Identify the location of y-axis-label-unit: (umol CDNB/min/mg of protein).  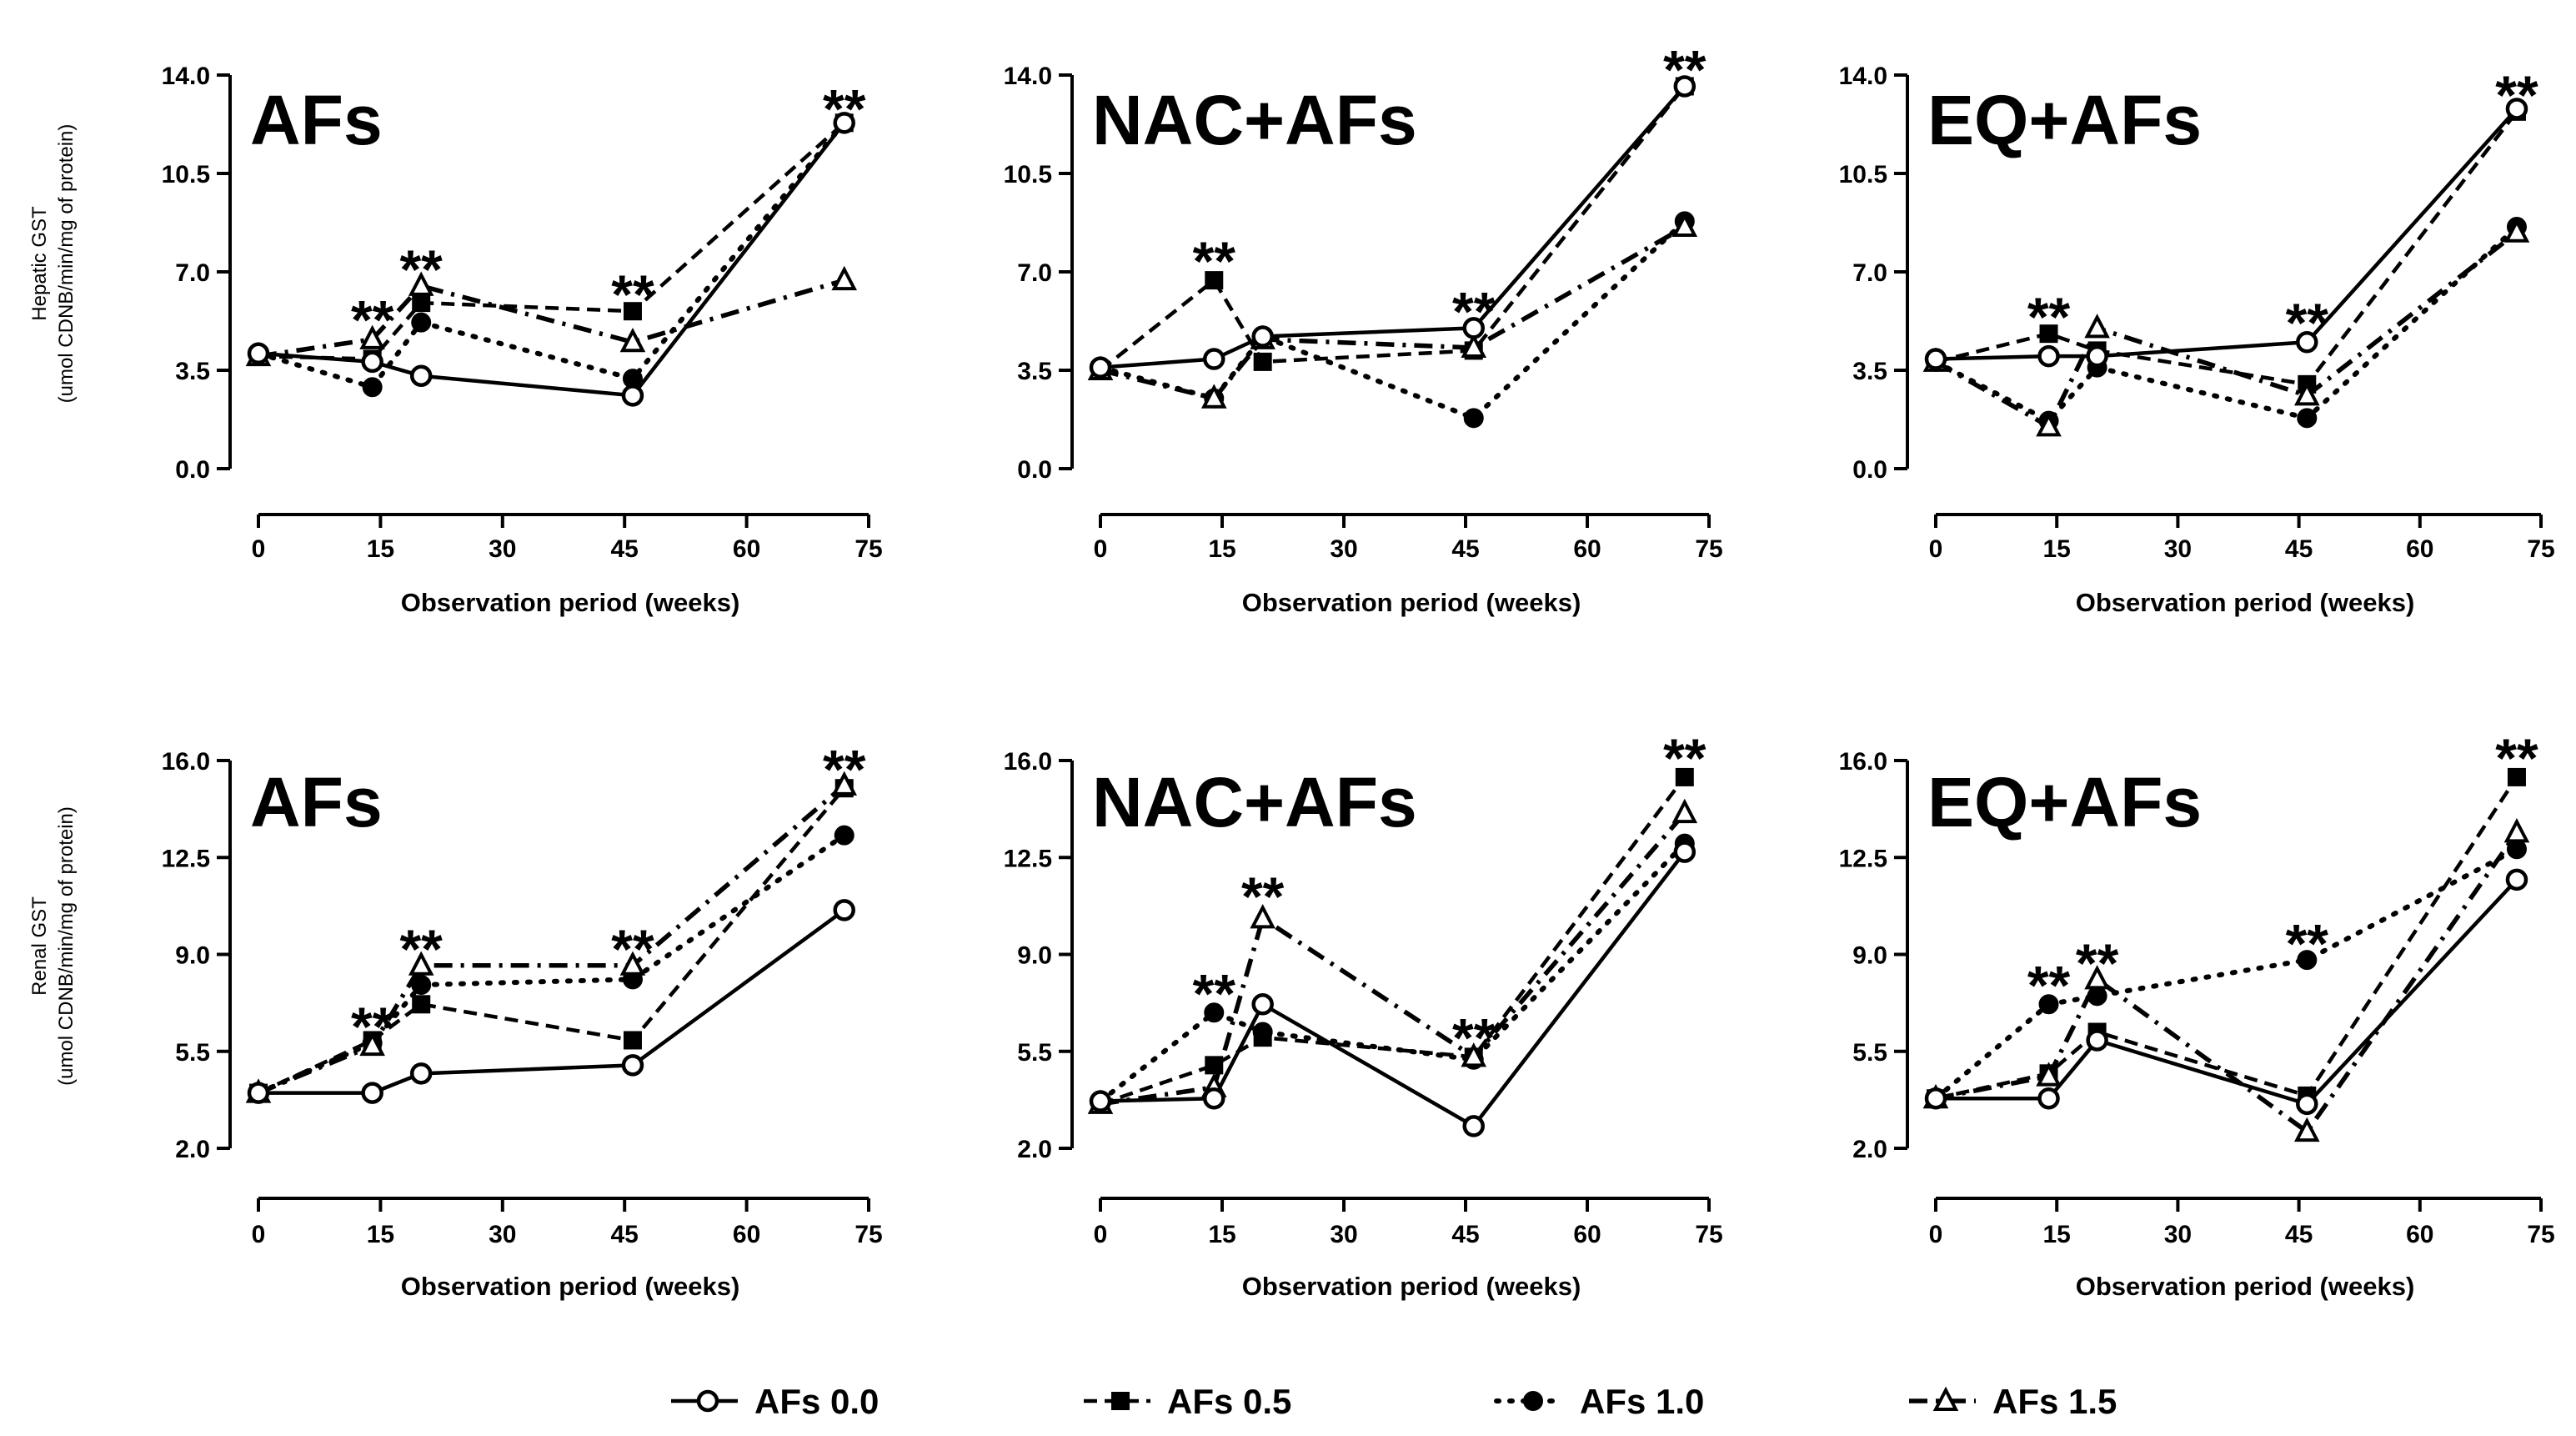
(66, 946).